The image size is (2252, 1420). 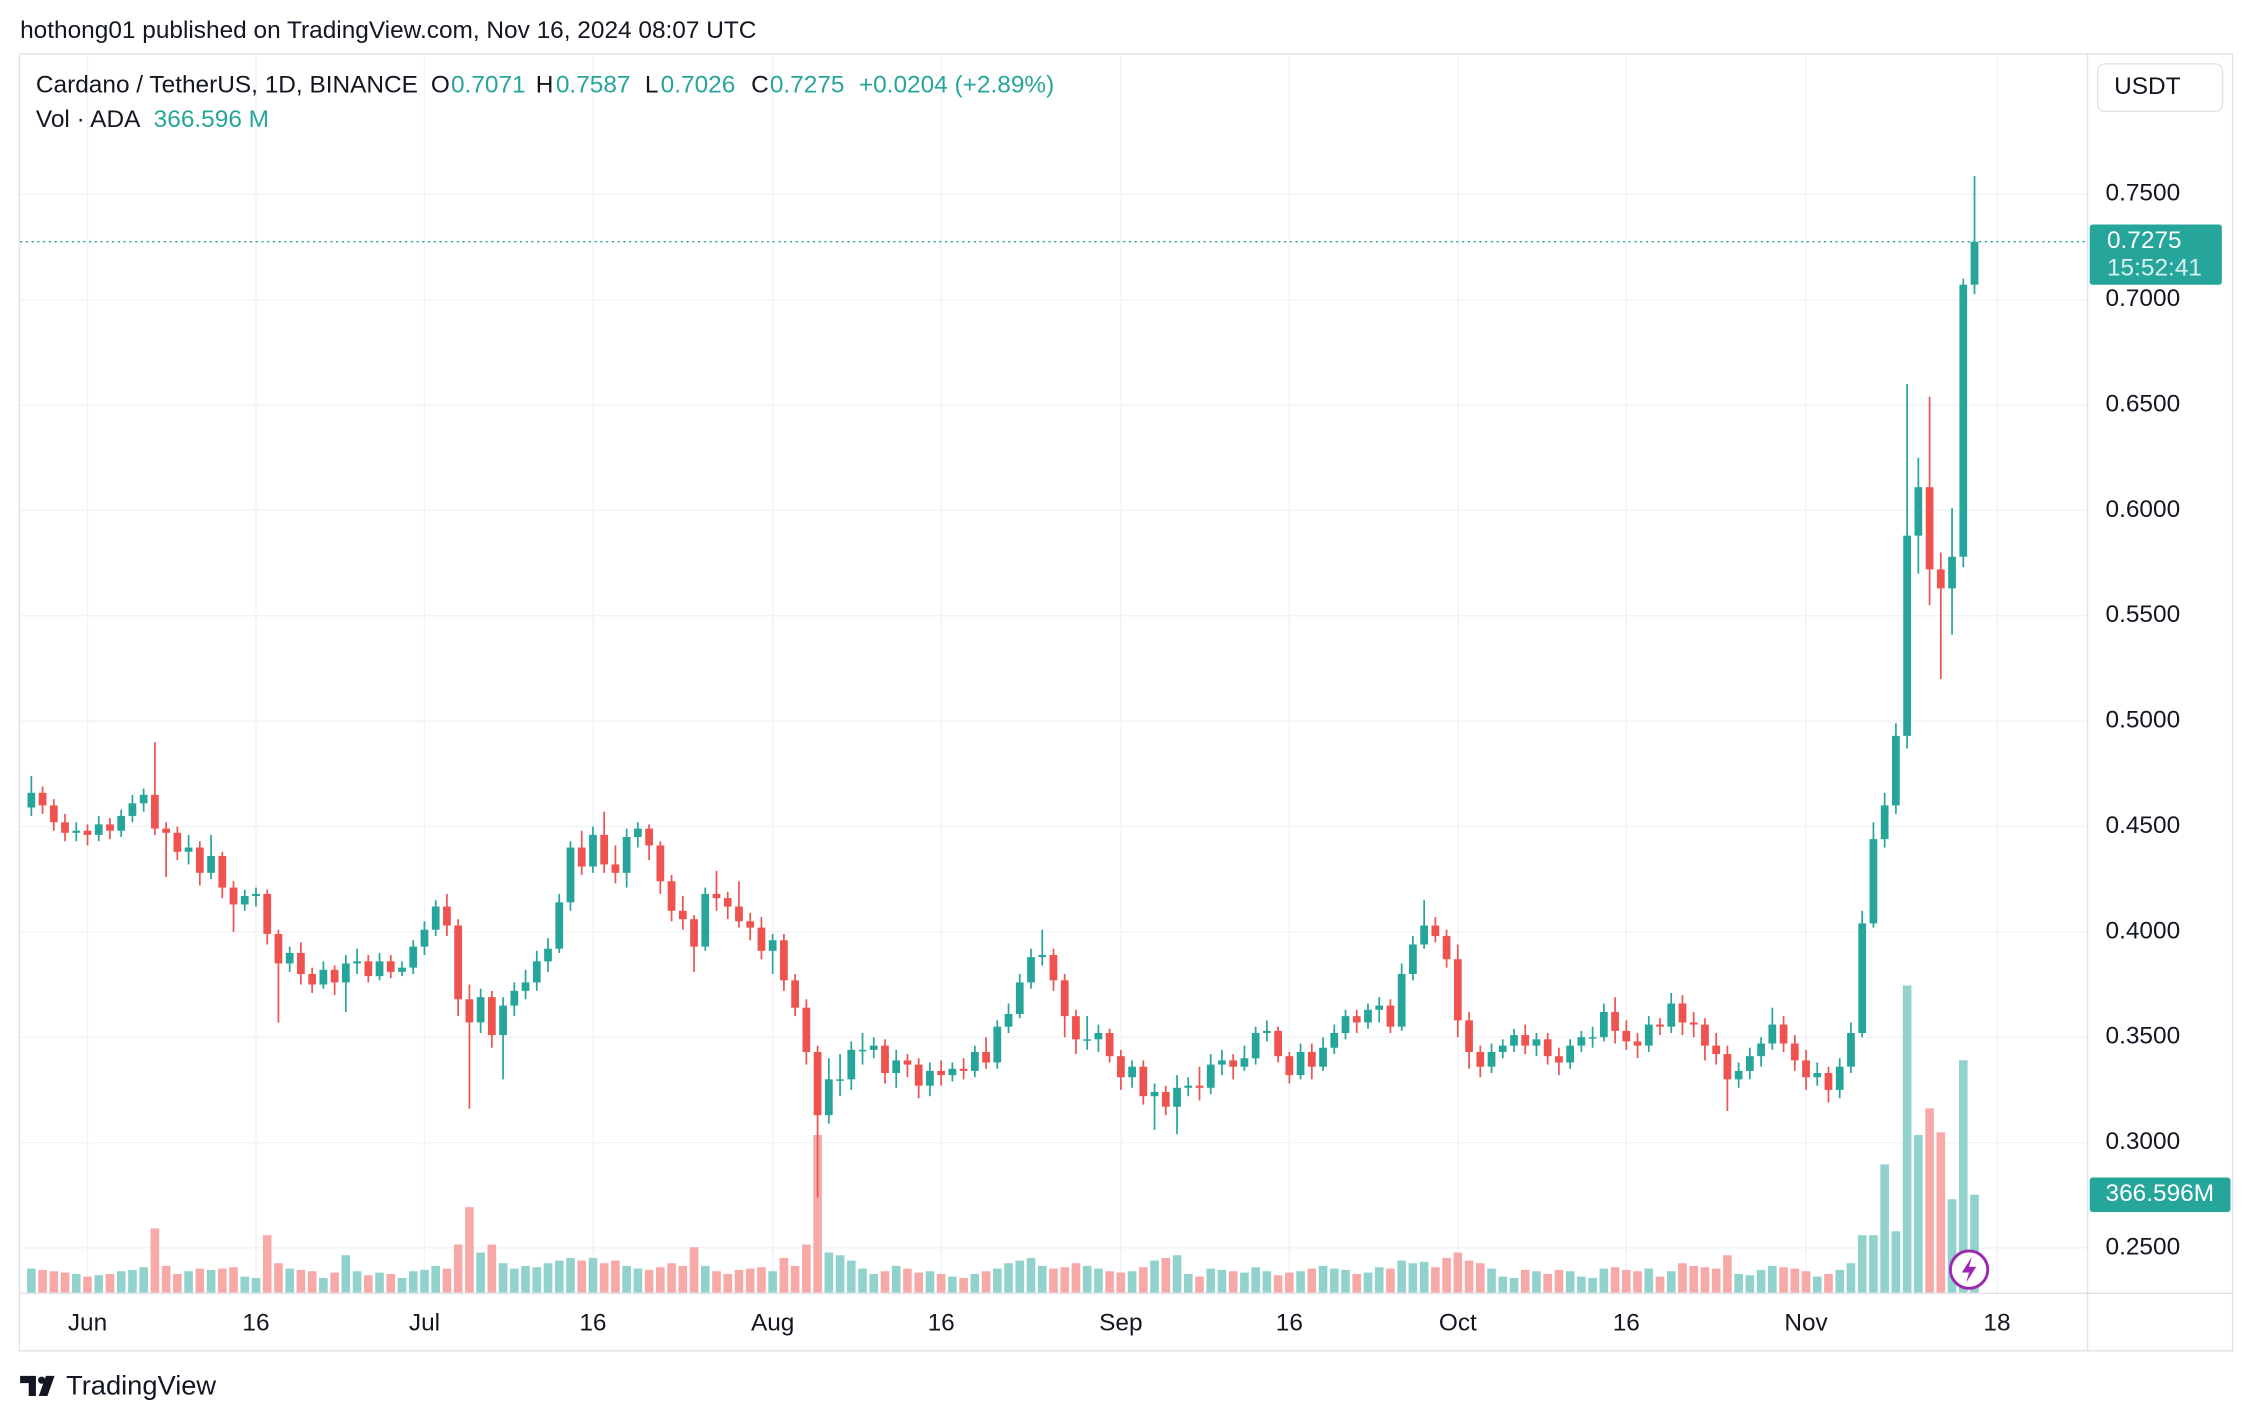 What do you see at coordinates (2160, 1194) in the screenshot?
I see `volume-badge` at bounding box center [2160, 1194].